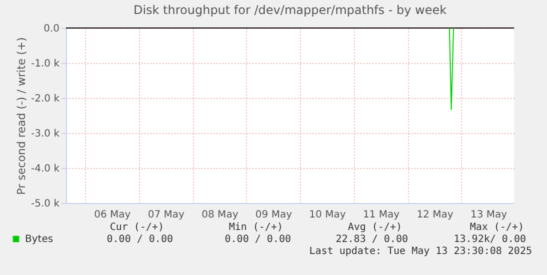 The height and width of the screenshot is (275, 547). Describe the element at coordinates (39, 239) in the screenshot. I see `legend-label: Bytes` at that location.